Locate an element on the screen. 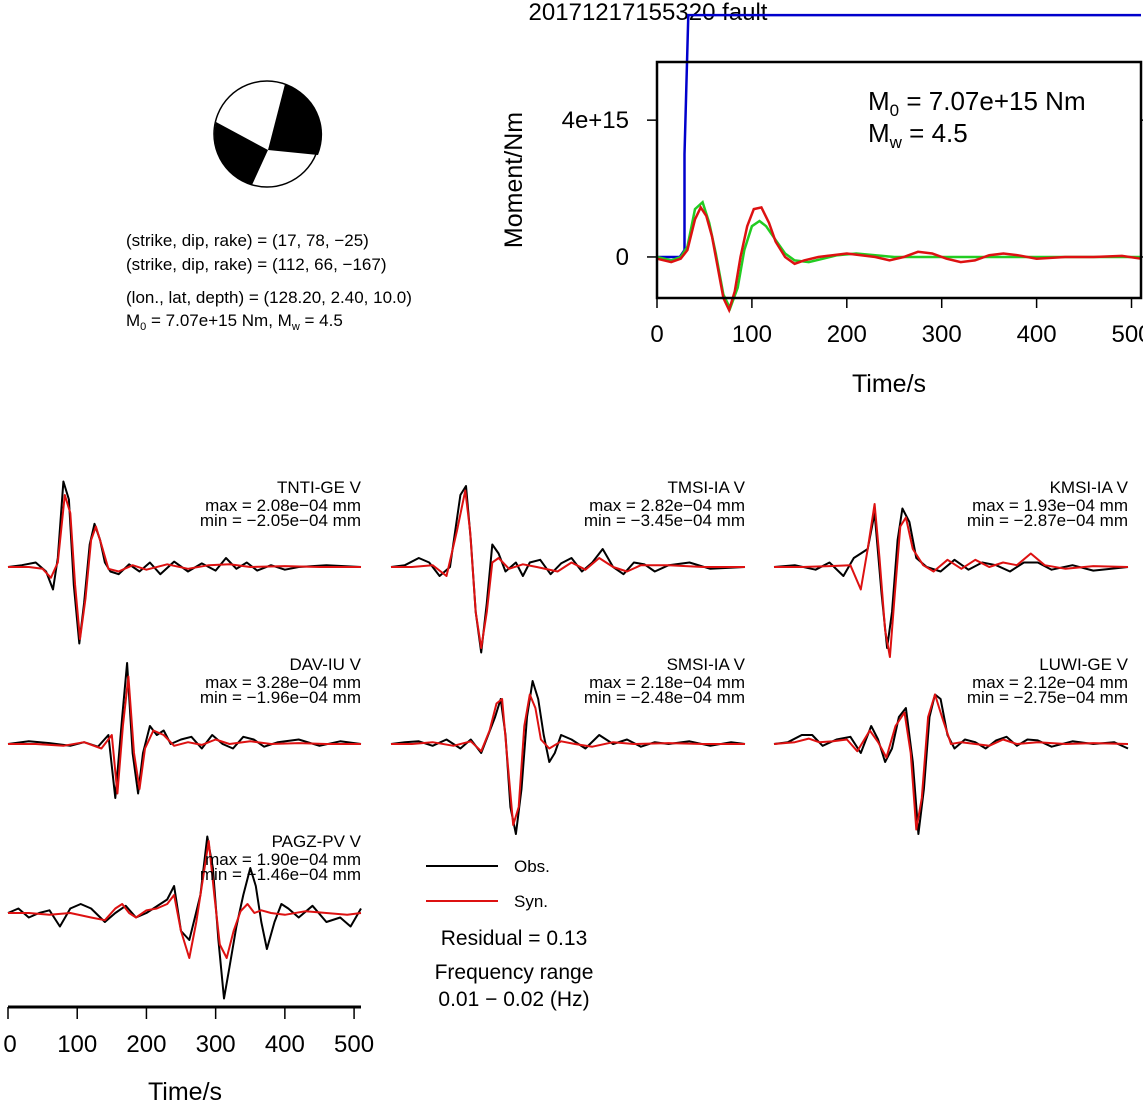  moment-x-tick-label: 100 is located at coordinates (752, 334).